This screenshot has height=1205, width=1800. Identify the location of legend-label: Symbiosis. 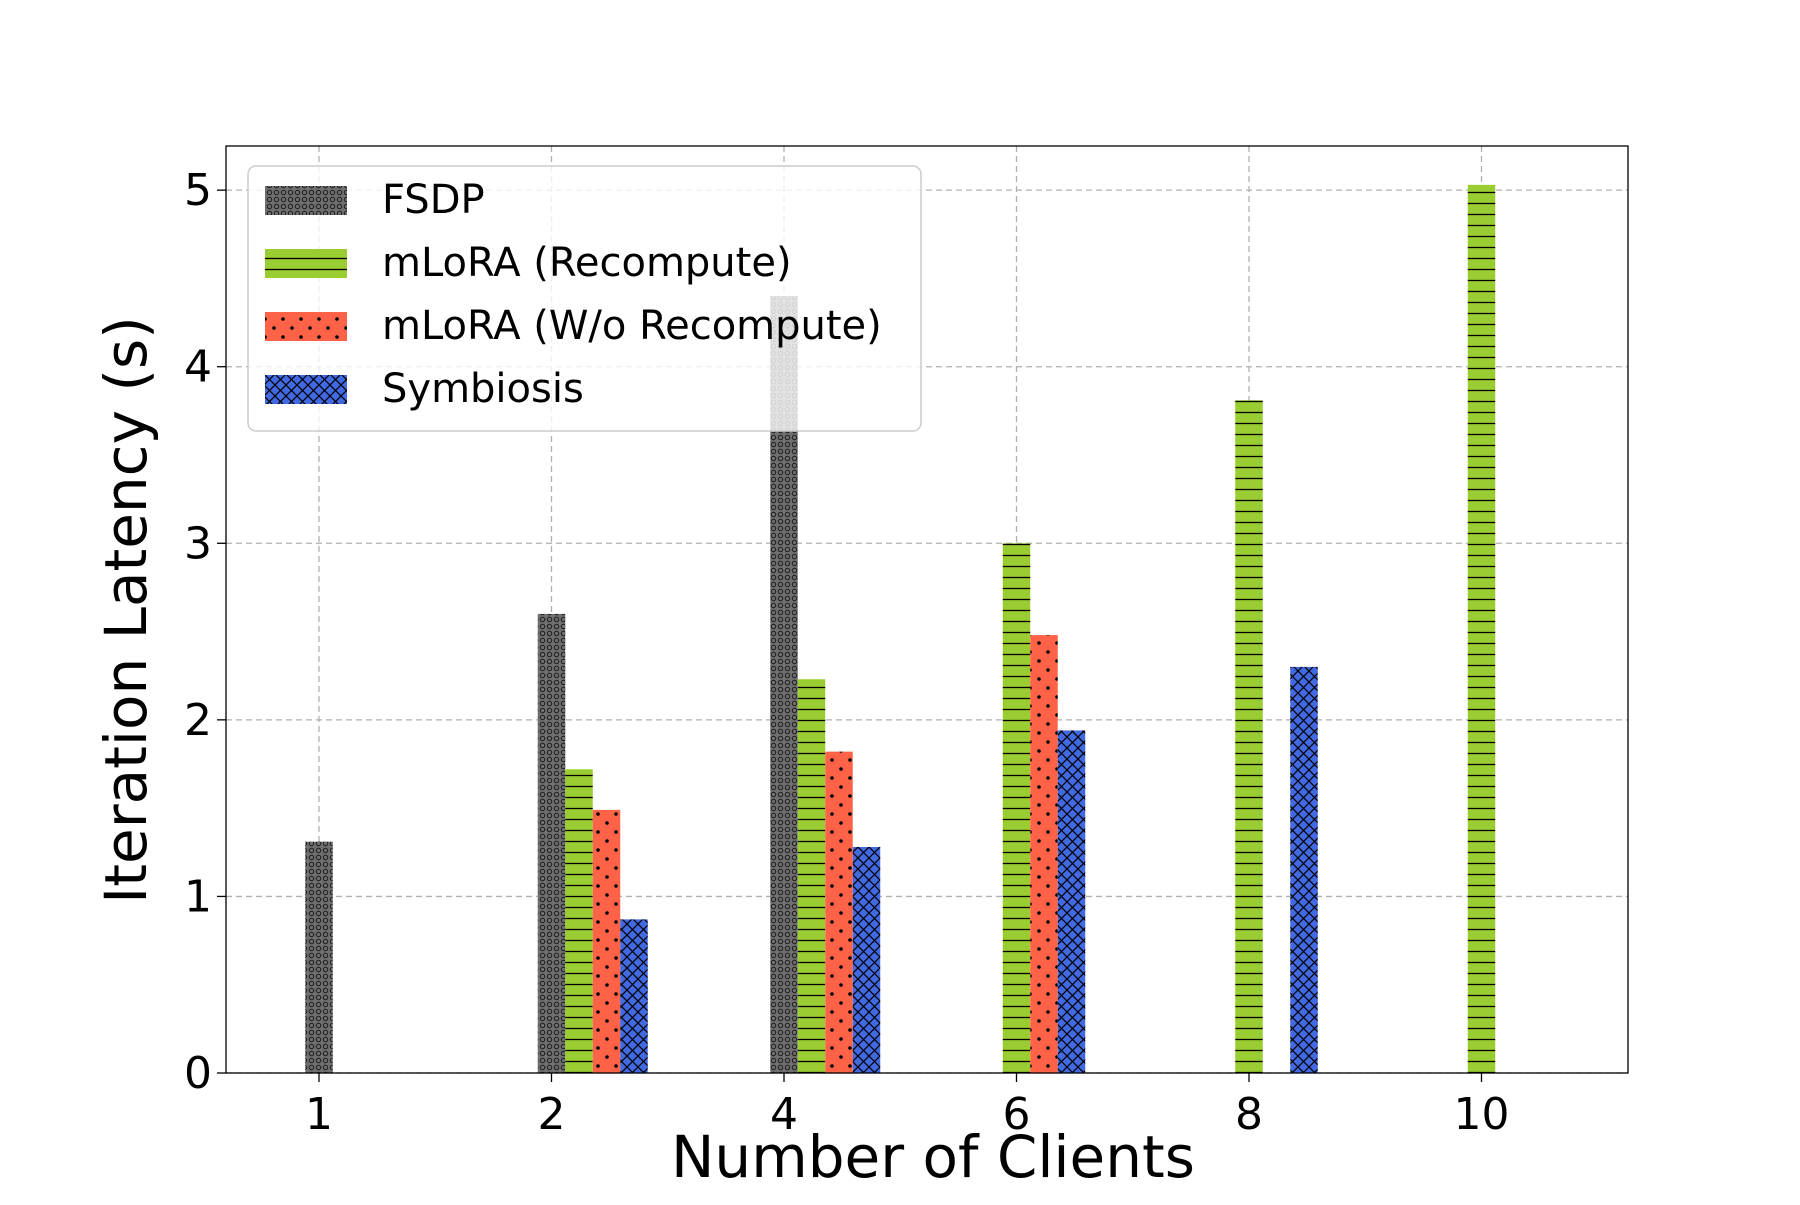
(483, 389).